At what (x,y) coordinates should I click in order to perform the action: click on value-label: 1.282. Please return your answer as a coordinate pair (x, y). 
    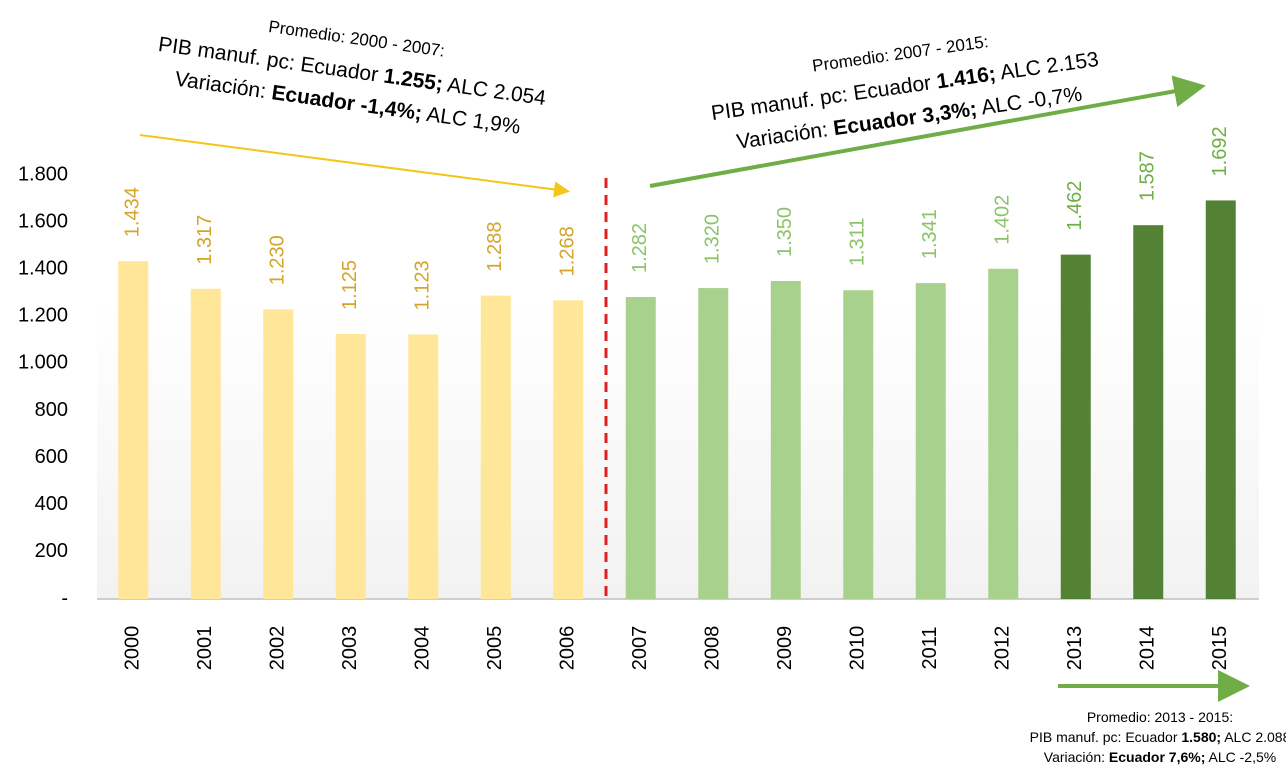
    Looking at the image, I should click on (640, 248).